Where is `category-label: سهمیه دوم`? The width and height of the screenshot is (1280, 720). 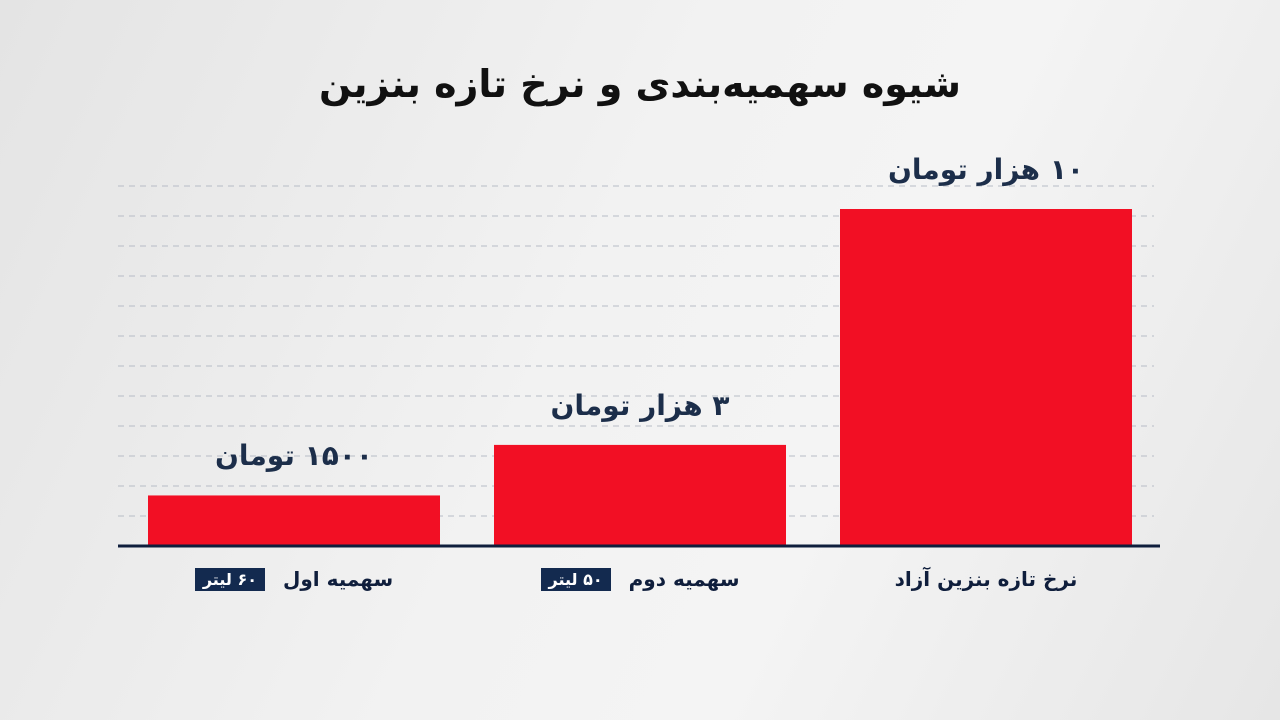 category-label: سهمیه دوم is located at coordinates (684, 579).